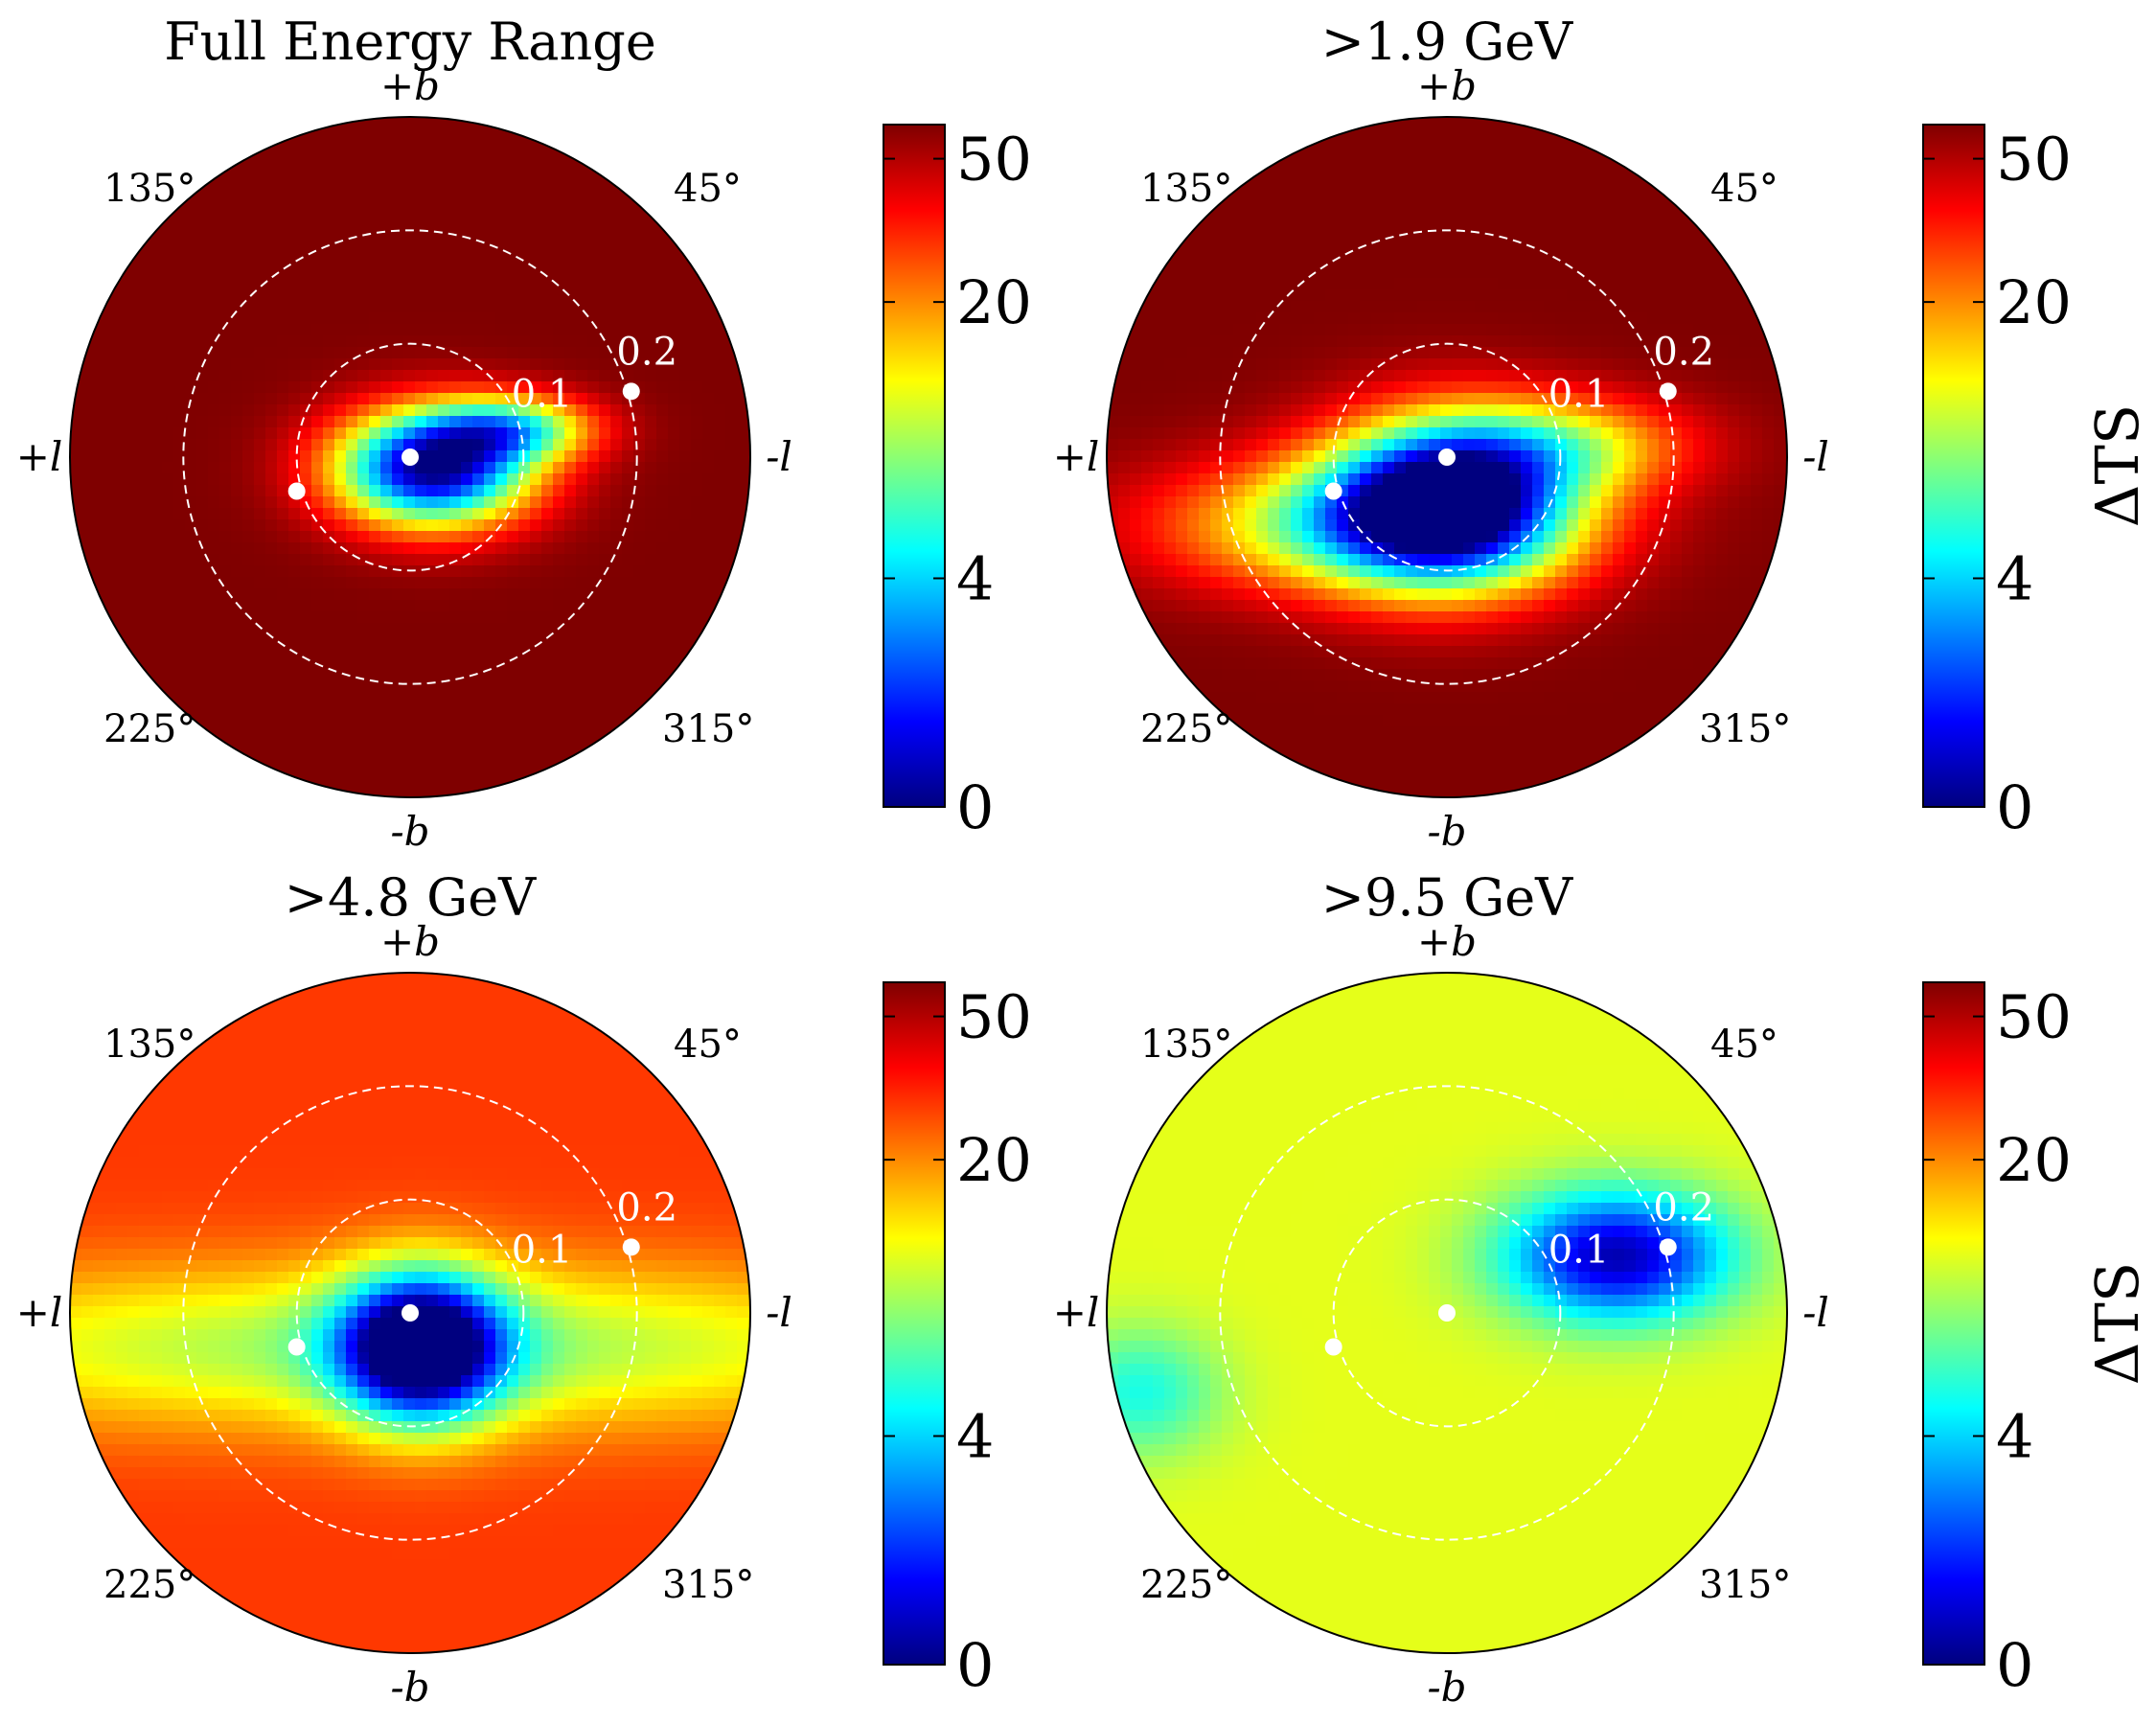 Image resolution: width=2156 pixels, height=1725 pixels. Describe the element at coordinates (411, 897) in the screenshot. I see `panel-title: >4.8 GeV` at that location.